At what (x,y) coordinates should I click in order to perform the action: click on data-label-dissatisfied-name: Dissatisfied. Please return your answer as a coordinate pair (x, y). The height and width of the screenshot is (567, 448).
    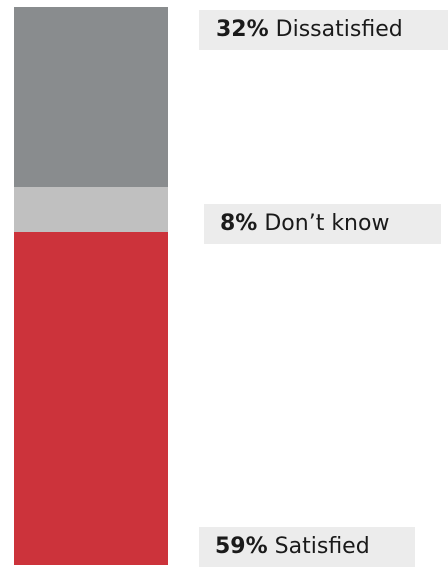
    Looking at the image, I should click on (339, 29).